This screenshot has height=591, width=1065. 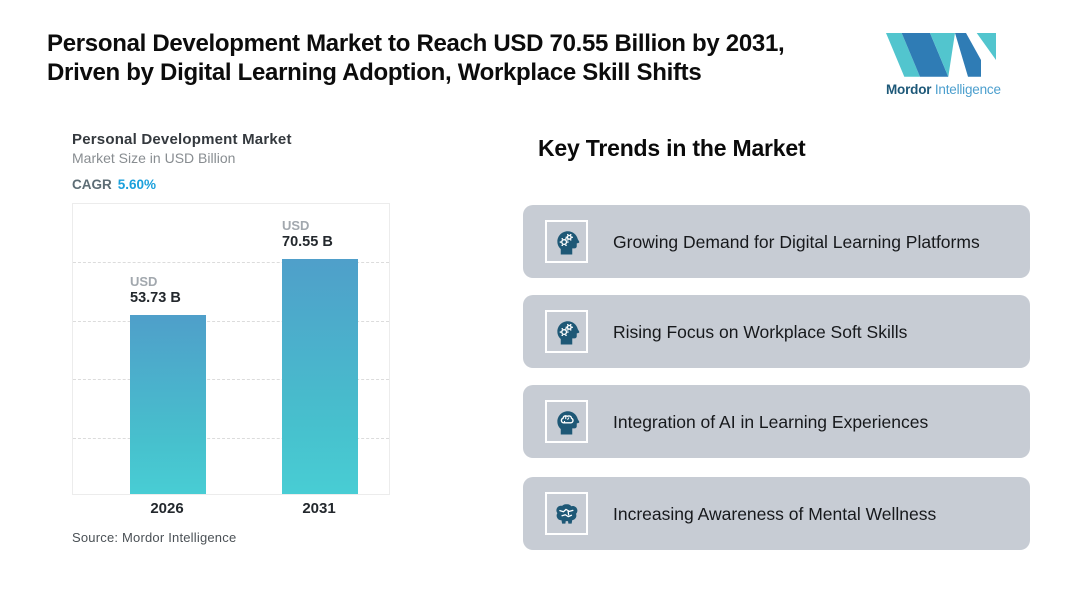 I want to click on trends-heading: Key Trends in the Market, so click(x=672, y=148).